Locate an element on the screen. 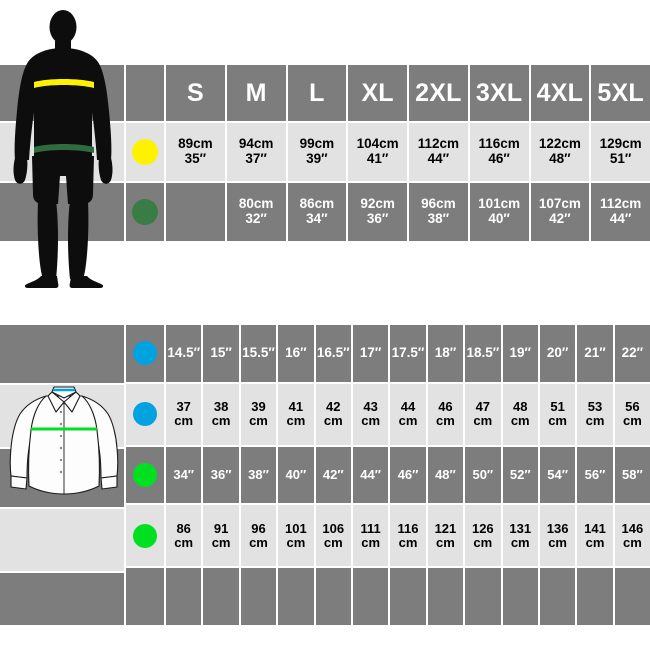 Image resolution: width=650 pixels, height=650 pixels. collar-cm-9: 48 cm is located at coordinates (520, 414).